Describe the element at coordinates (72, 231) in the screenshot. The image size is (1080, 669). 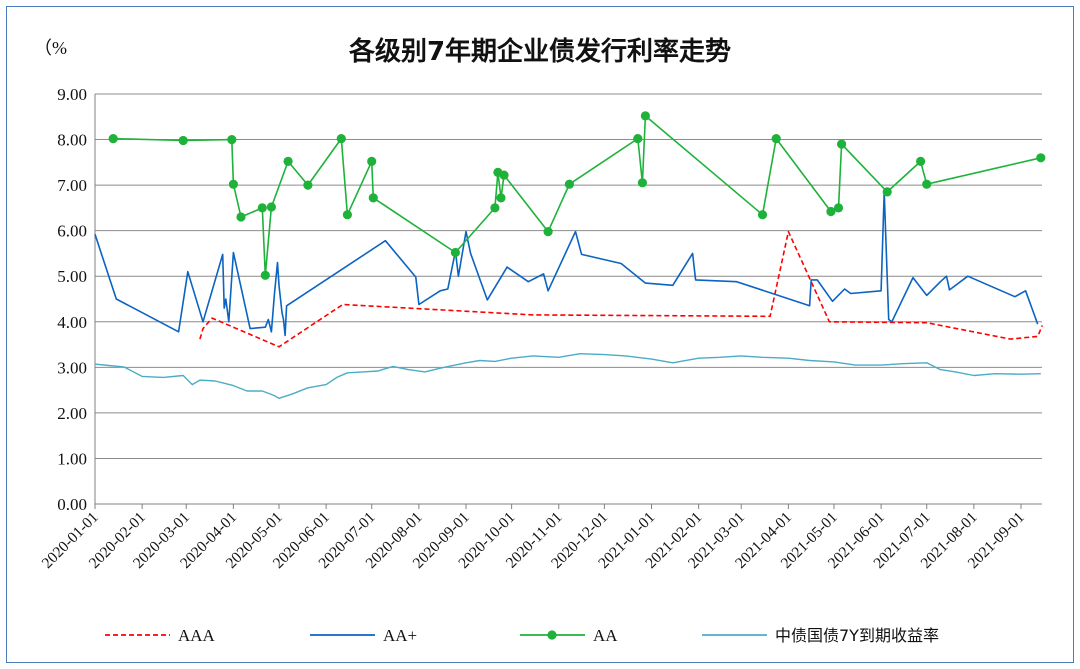
I see `y-tick-label: 6.00` at that location.